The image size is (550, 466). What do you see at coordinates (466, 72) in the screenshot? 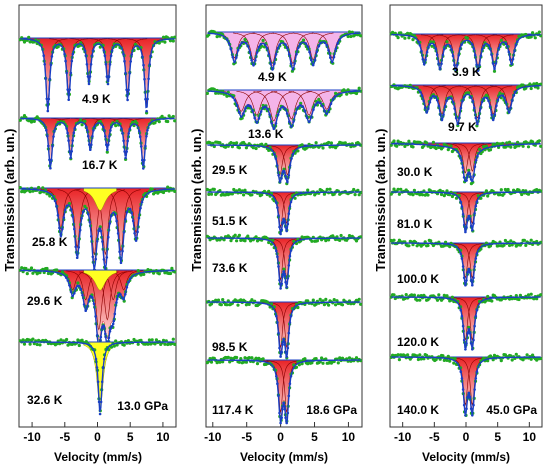
I see `temperature-label: 3.9 K` at bounding box center [466, 72].